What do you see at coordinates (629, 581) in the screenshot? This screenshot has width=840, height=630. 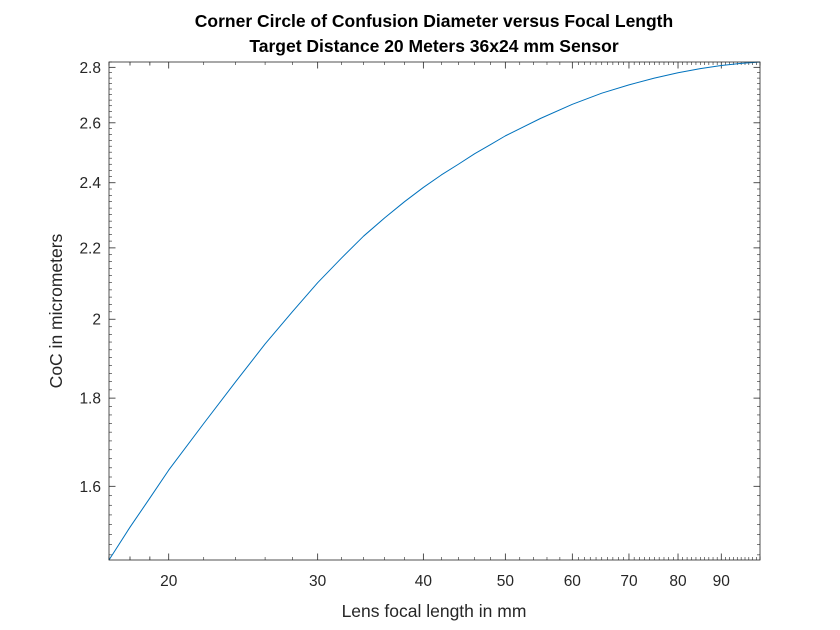 I see `x-tick-label: 70` at bounding box center [629, 581].